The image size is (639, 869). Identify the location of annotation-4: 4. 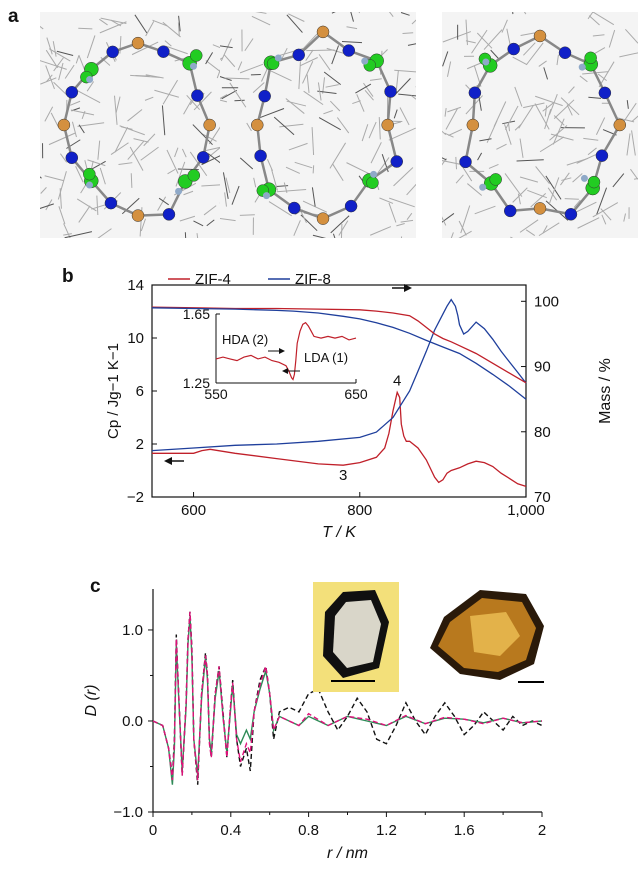
(397, 381).